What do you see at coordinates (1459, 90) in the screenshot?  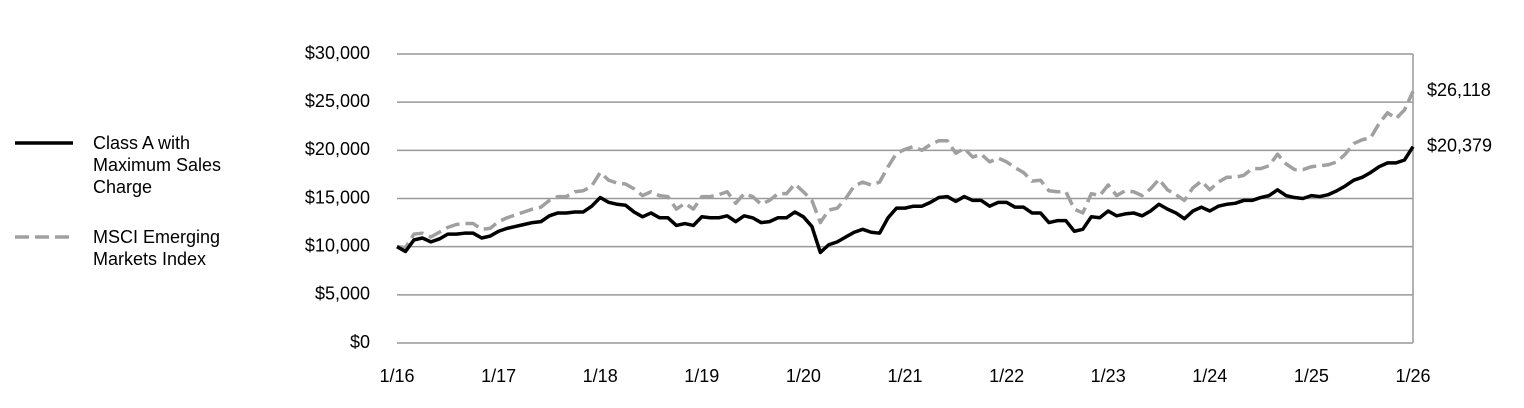 I see `value-label: $26,118` at bounding box center [1459, 90].